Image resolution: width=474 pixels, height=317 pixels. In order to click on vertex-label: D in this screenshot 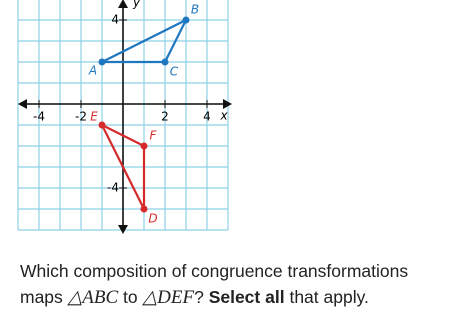, I will do `click(152, 219)`.